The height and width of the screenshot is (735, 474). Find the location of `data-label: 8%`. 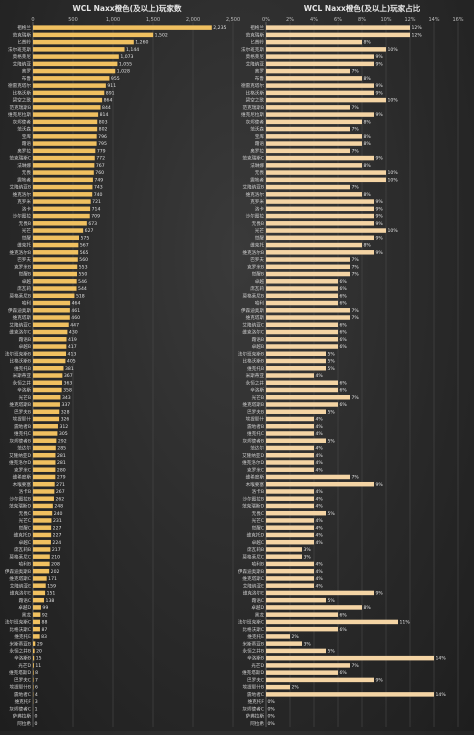

data-label: 8% is located at coordinates (368, 246).